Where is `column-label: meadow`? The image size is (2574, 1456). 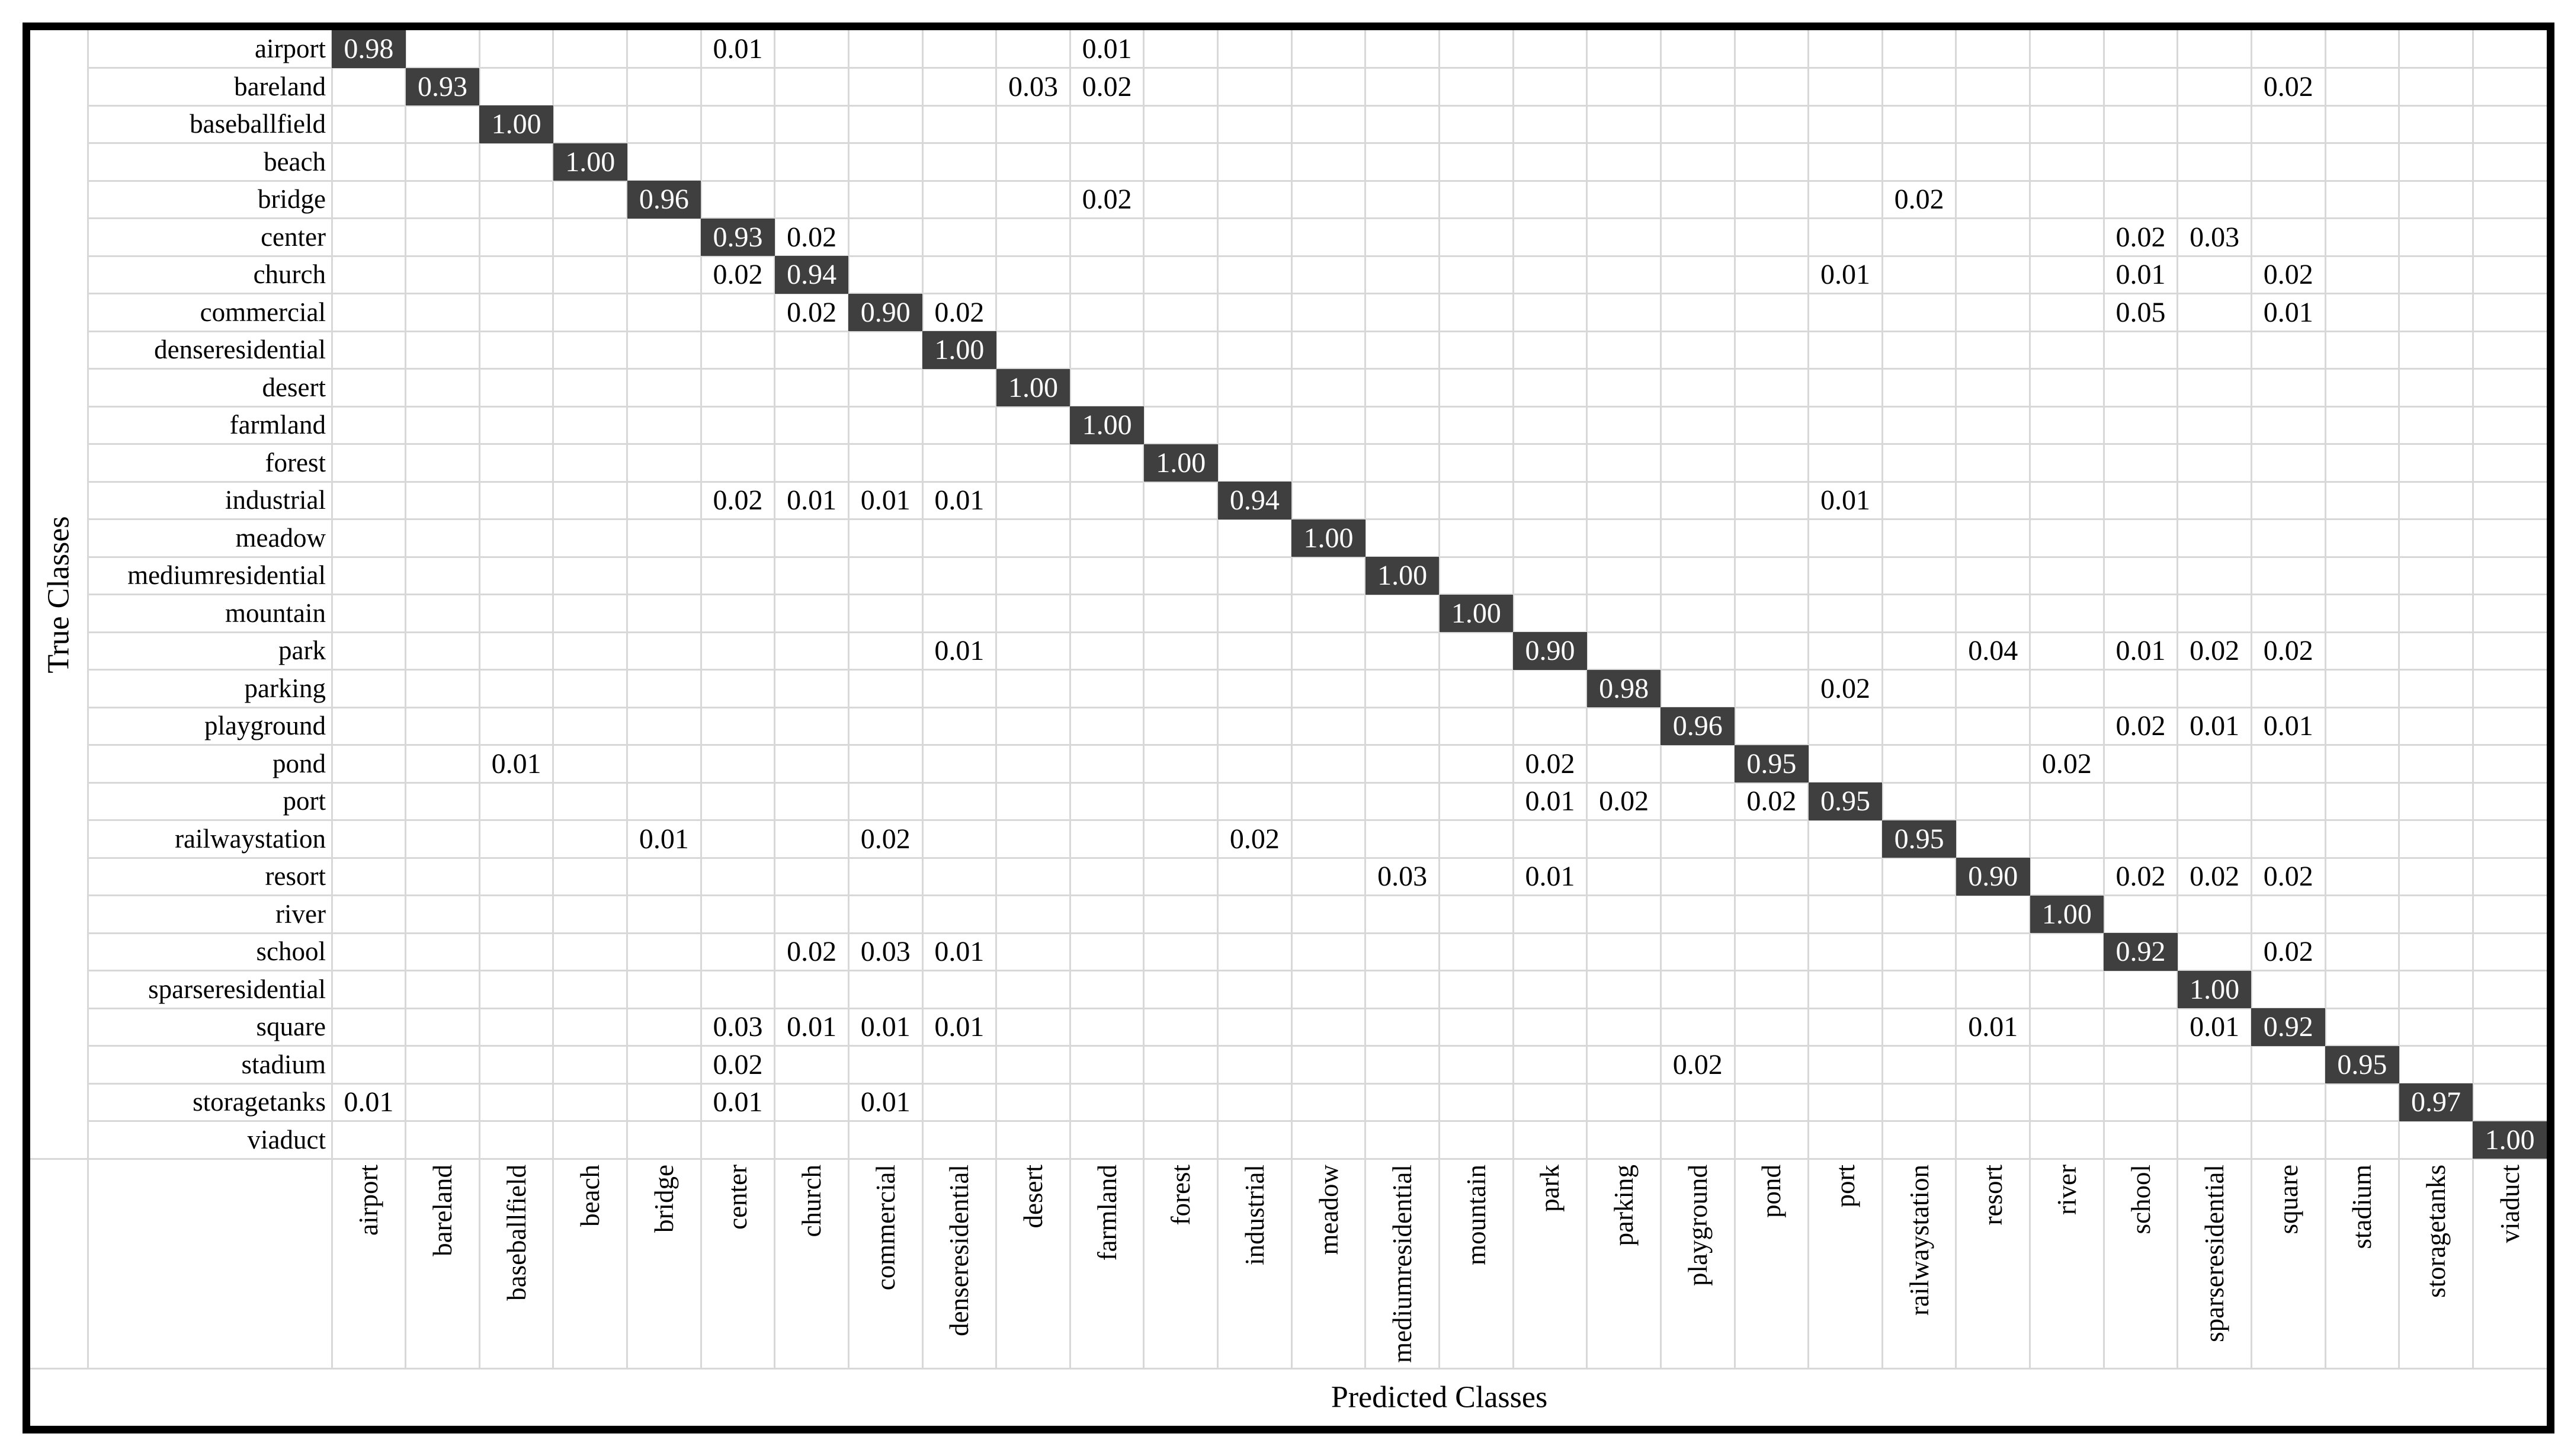
column-label: meadow is located at coordinates (1329, 1210).